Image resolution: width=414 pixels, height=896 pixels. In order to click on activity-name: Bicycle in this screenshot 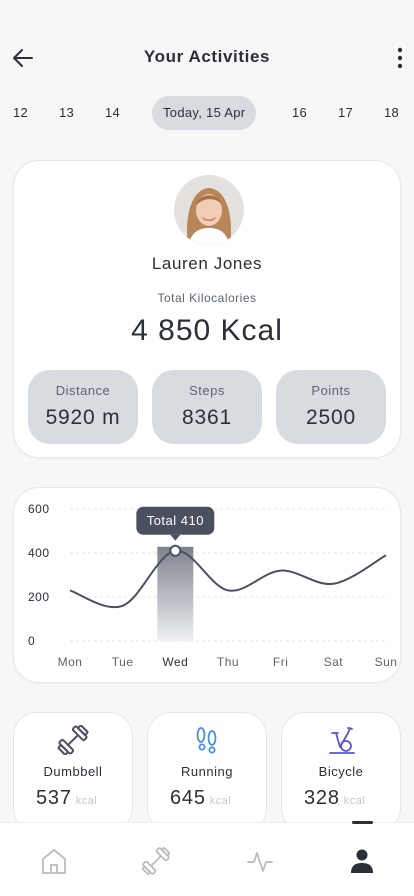, I will do `click(341, 771)`.